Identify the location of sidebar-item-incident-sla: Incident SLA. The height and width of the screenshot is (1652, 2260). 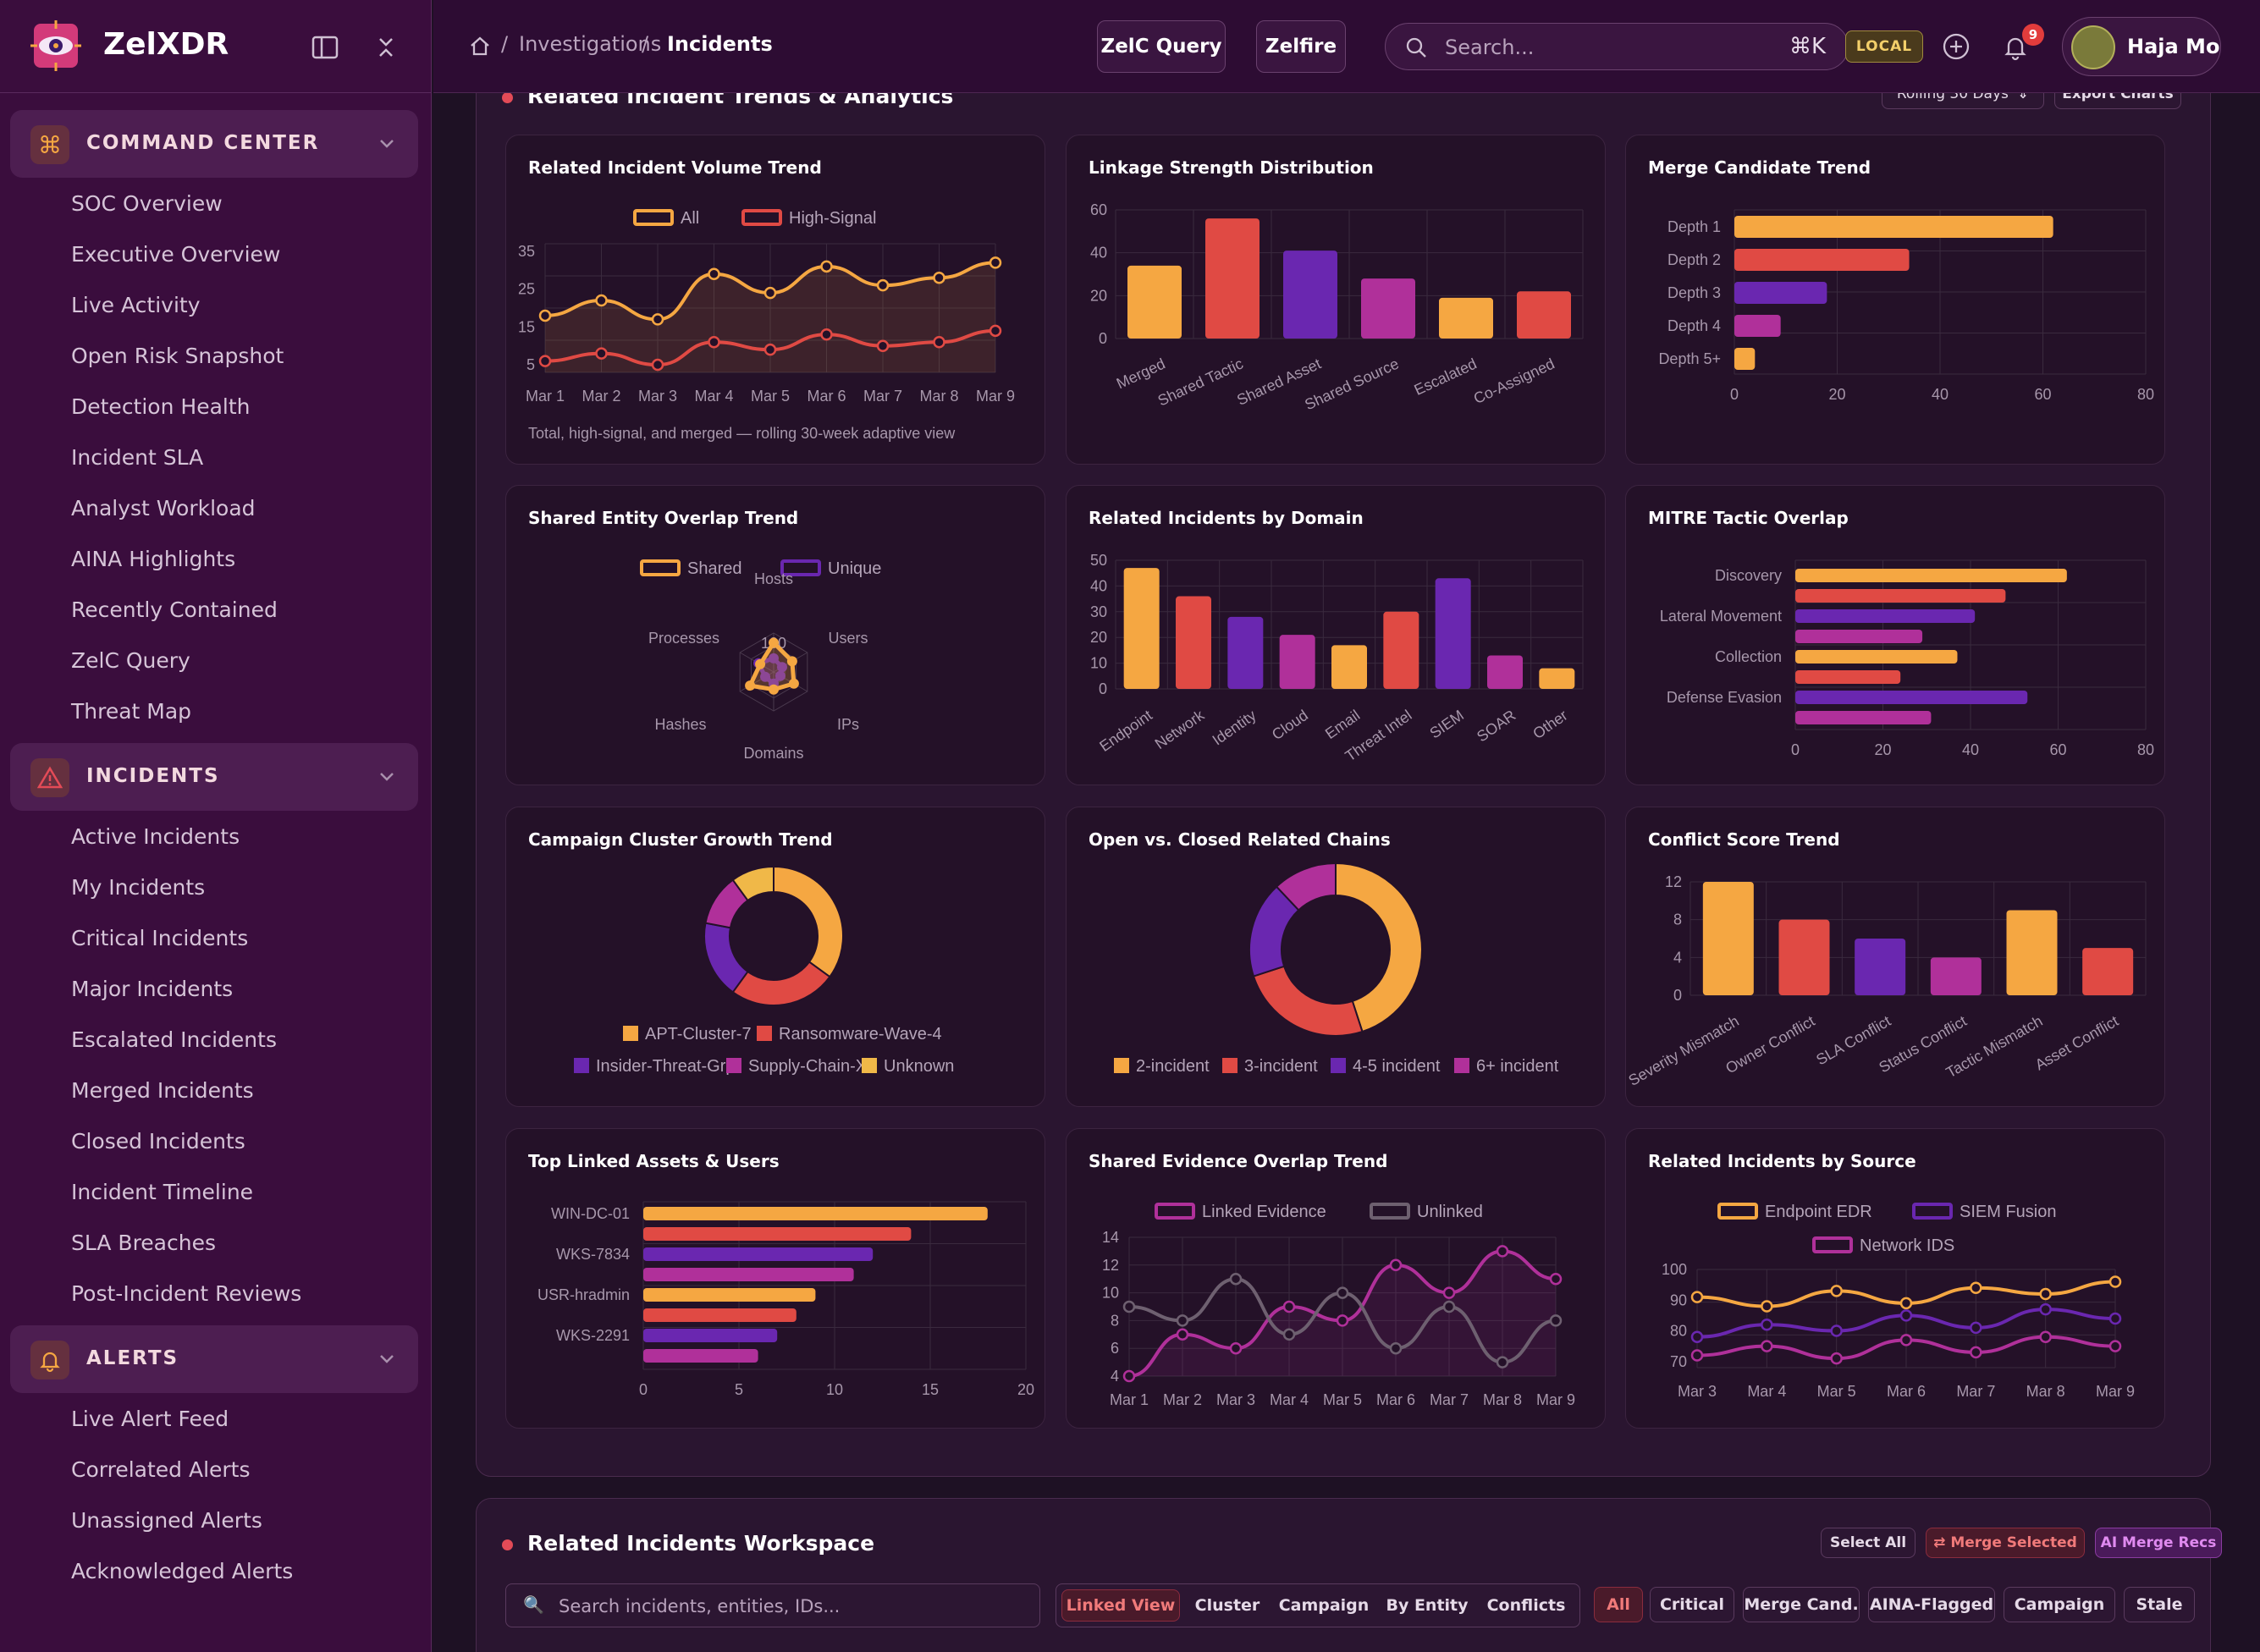
(137, 457).